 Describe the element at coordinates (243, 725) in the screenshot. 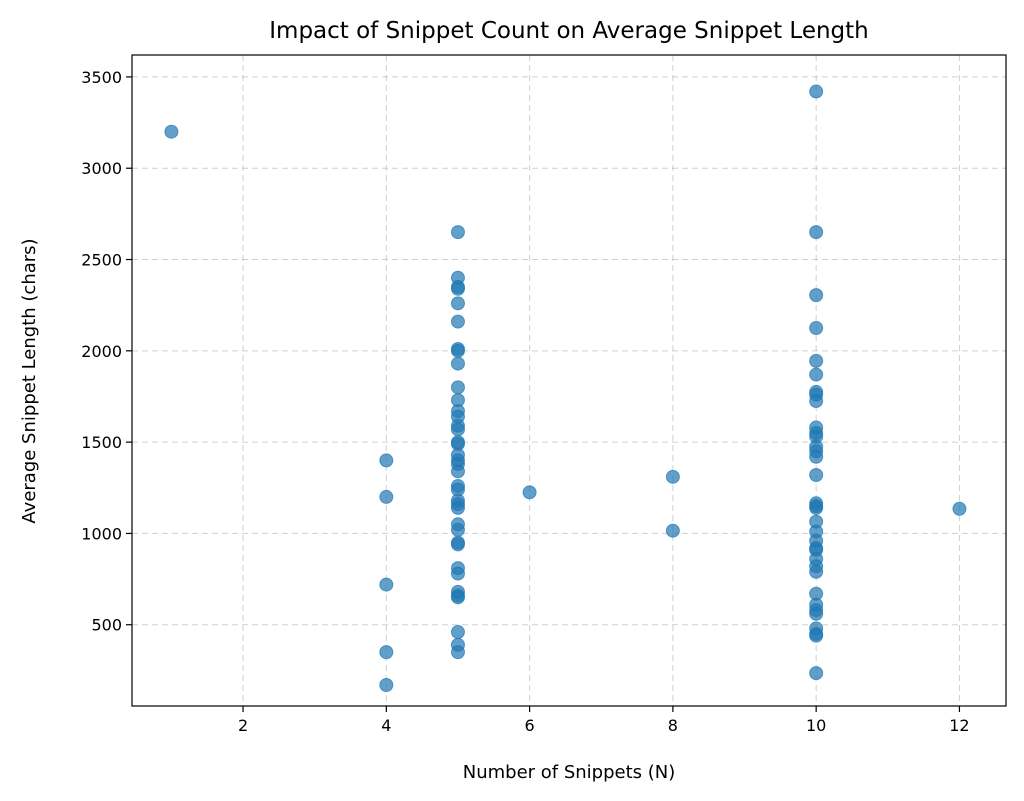

I see `x-tick-label: 2` at that location.